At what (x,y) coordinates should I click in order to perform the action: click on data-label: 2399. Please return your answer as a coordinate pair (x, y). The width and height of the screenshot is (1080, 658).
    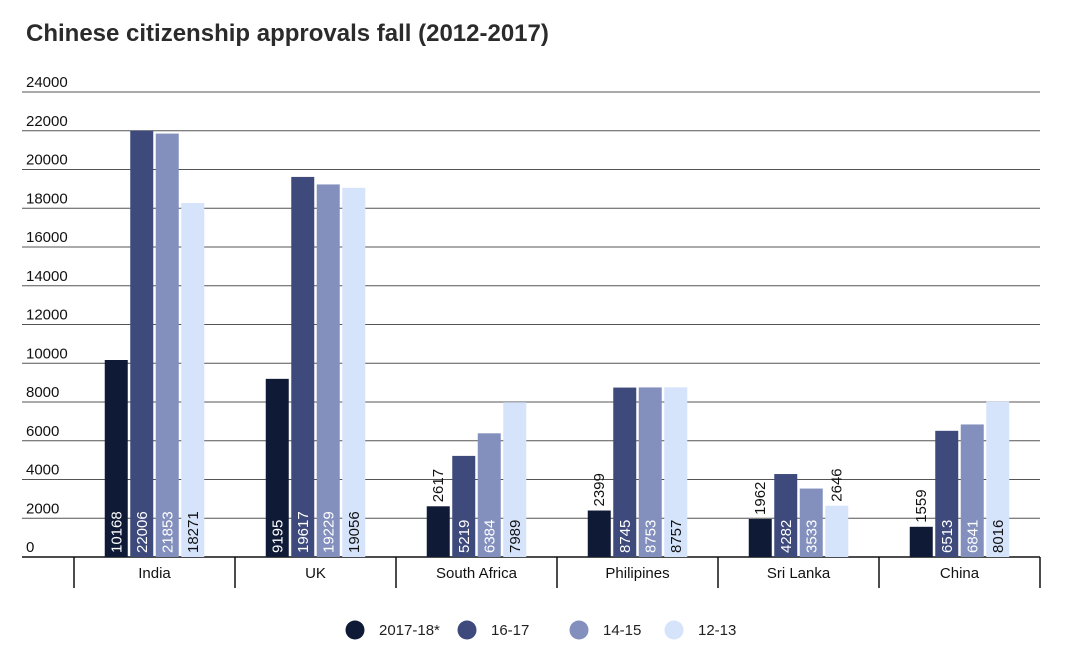
    Looking at the image, I should click on (599, 489).